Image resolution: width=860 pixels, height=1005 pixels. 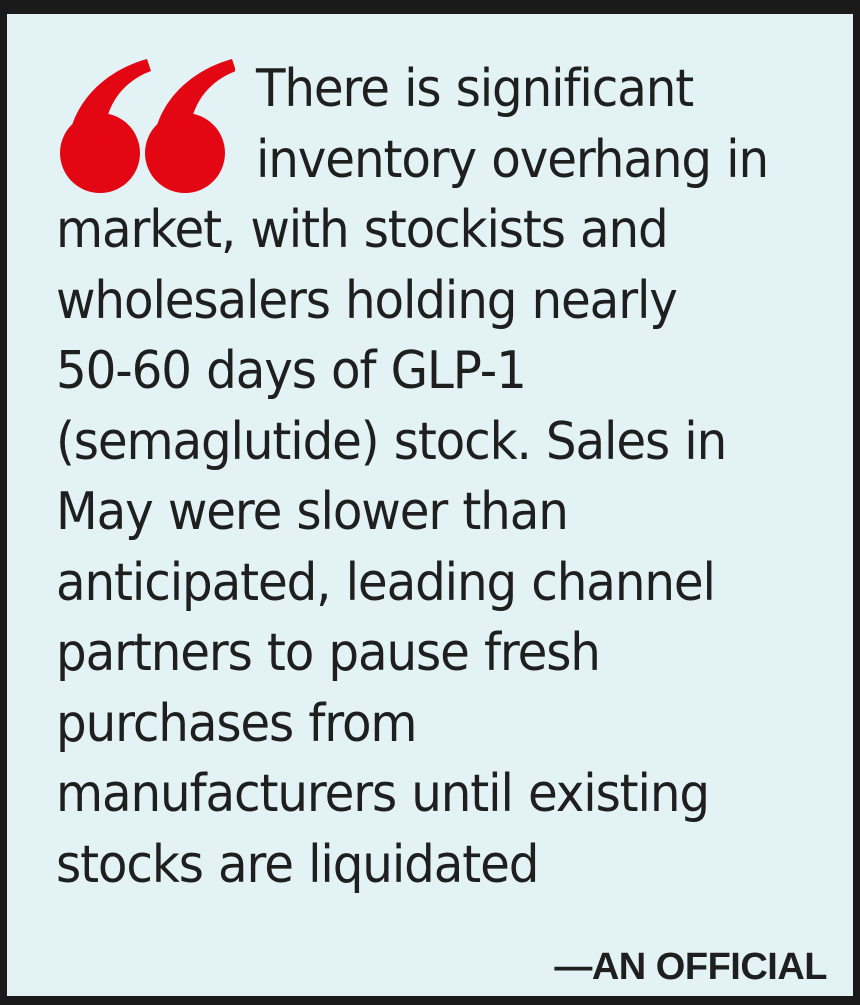 I want to click on quote-line: inventory overhang in, so click(x=512, y=159).